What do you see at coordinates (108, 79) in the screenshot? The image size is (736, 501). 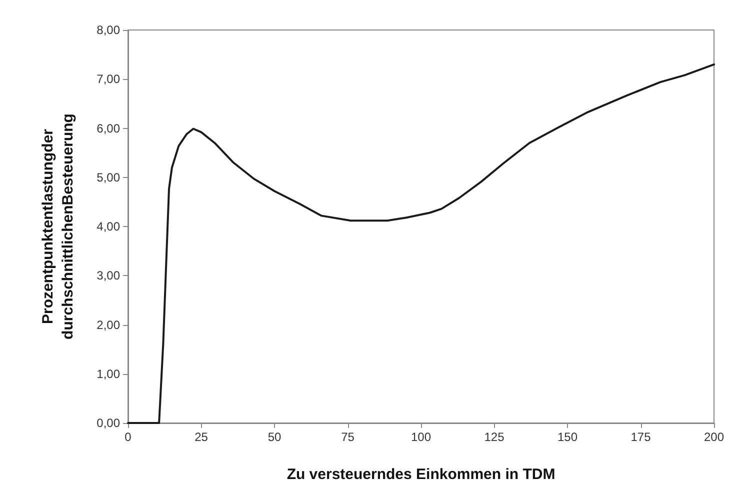 I see `y-tick-label: 7,00` at bounding box center [108, 79].